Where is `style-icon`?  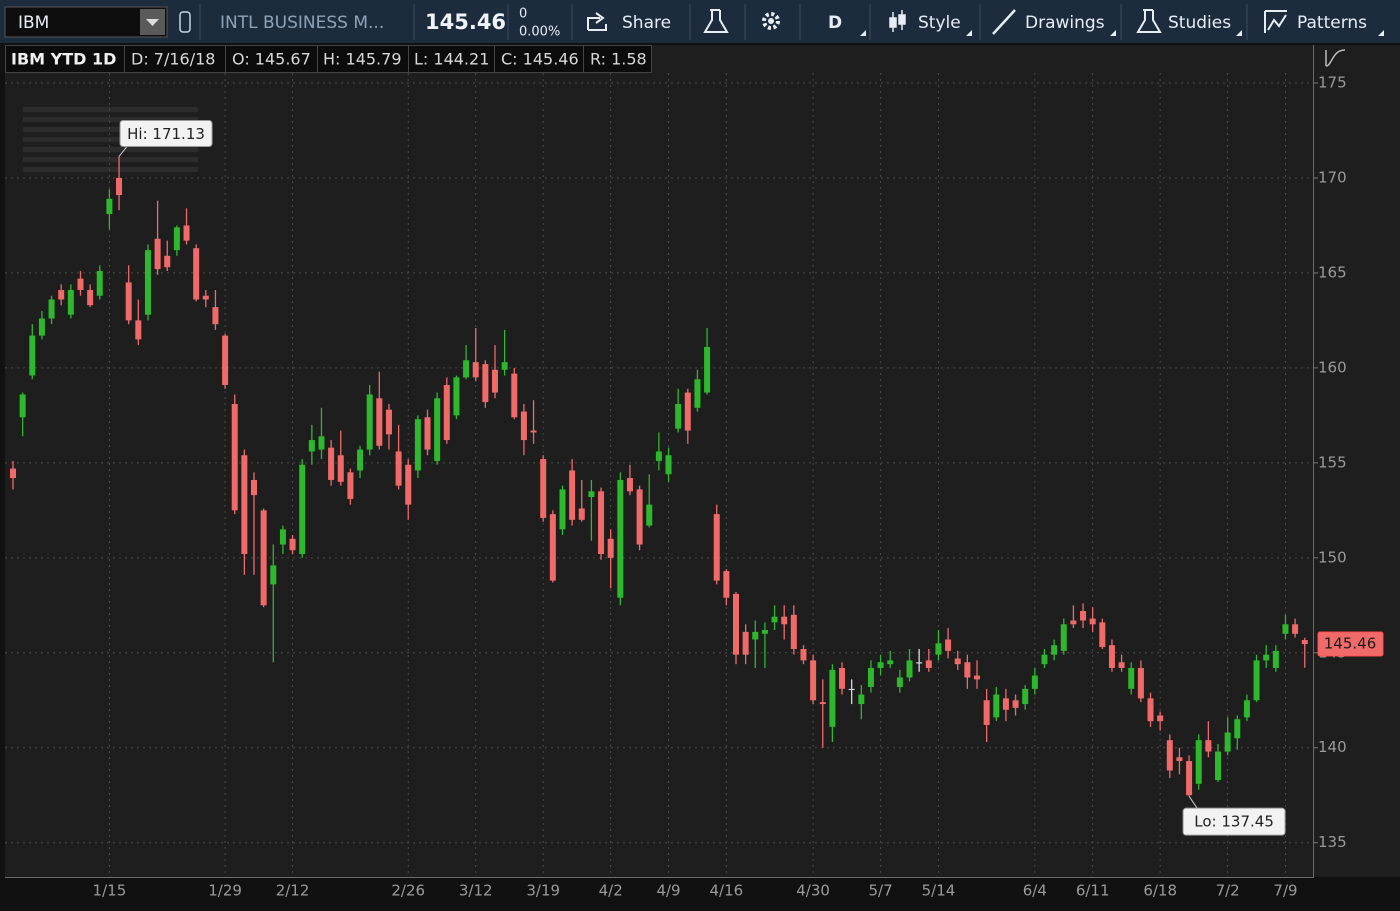
style-icon is located at coordinates (897, 21).